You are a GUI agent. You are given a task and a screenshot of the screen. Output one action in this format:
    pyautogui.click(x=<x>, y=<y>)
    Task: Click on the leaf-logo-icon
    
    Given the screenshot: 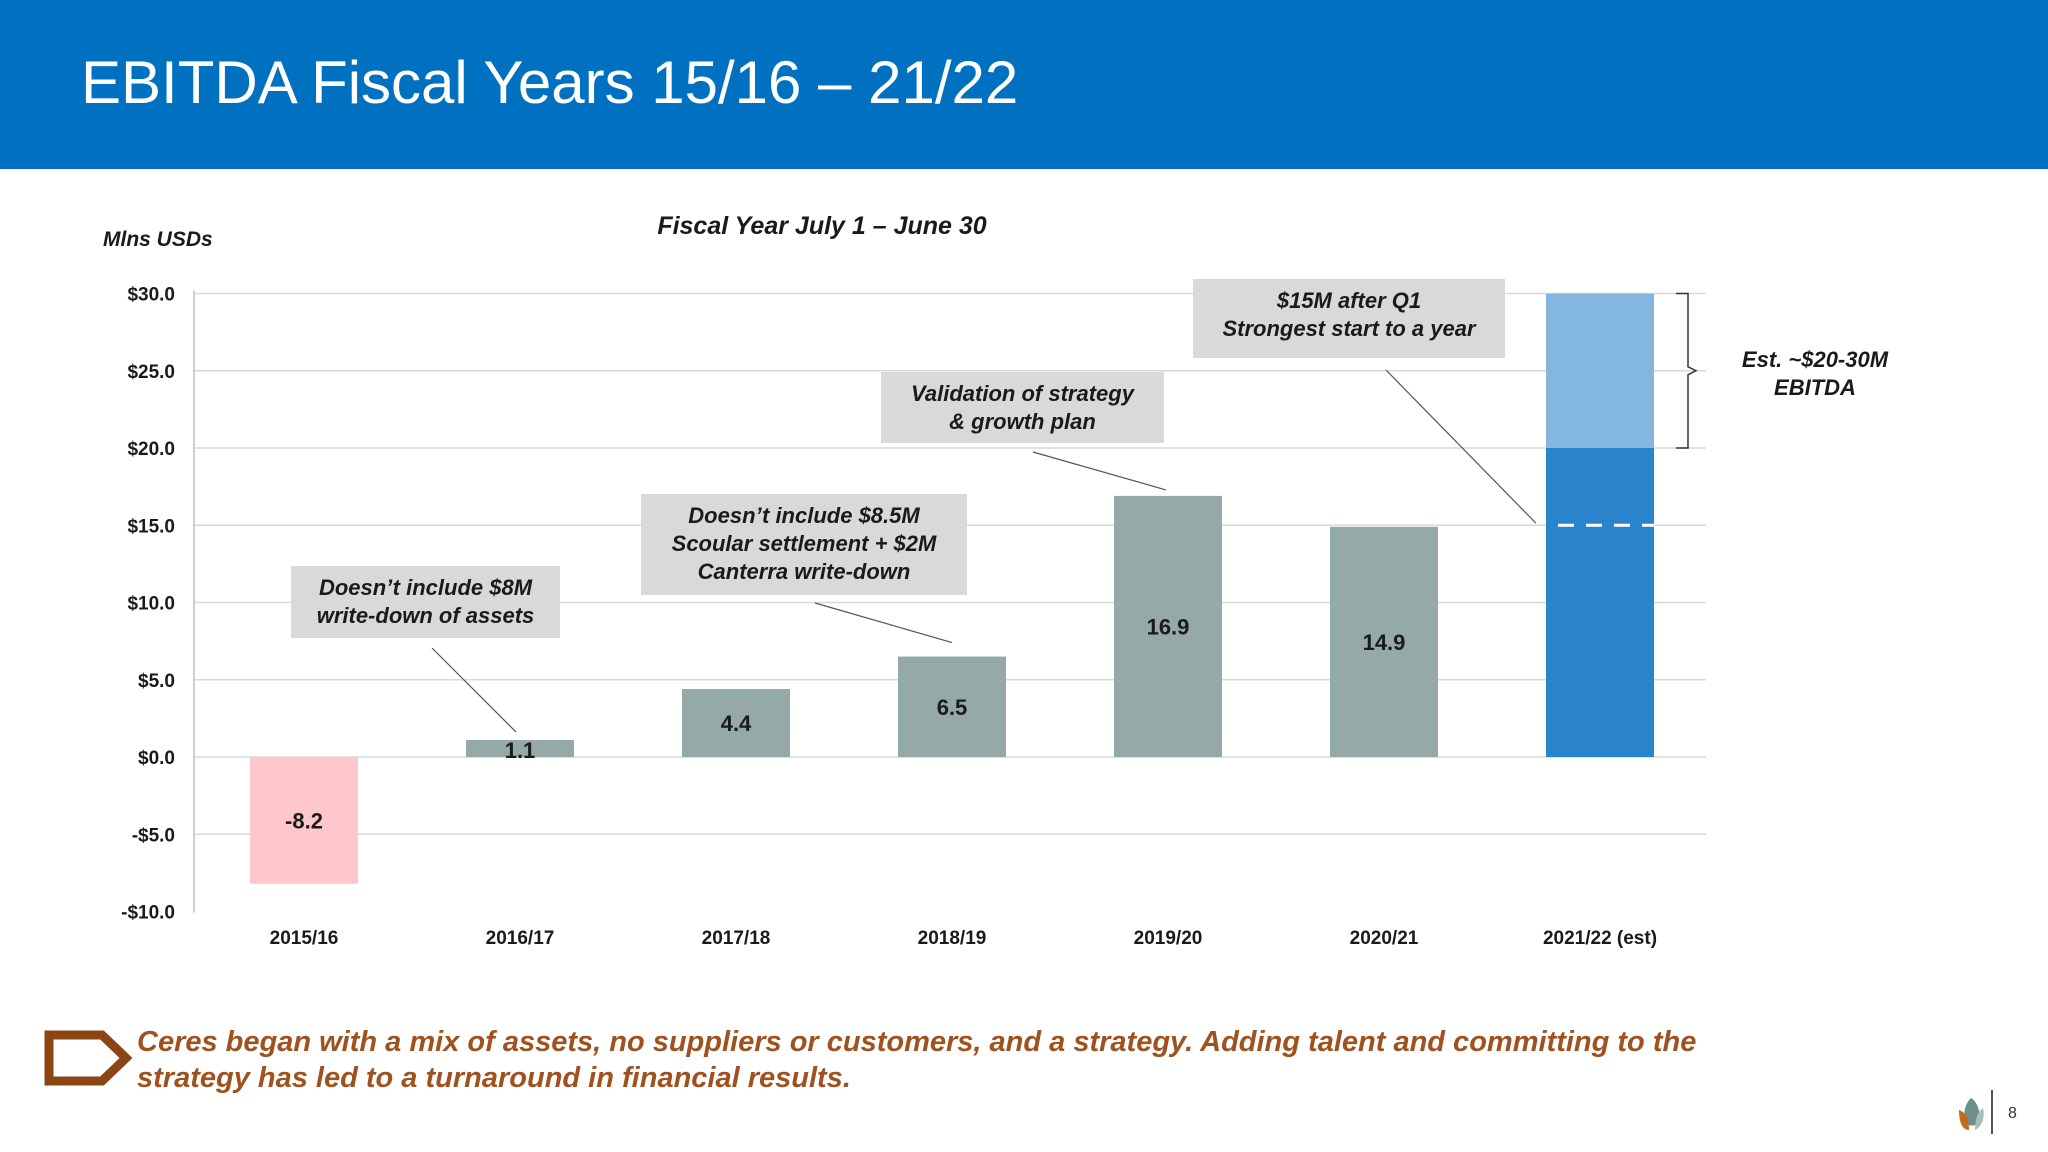 What is the action you would take?
    pyautogui.click(x=1971, y=1114)
    